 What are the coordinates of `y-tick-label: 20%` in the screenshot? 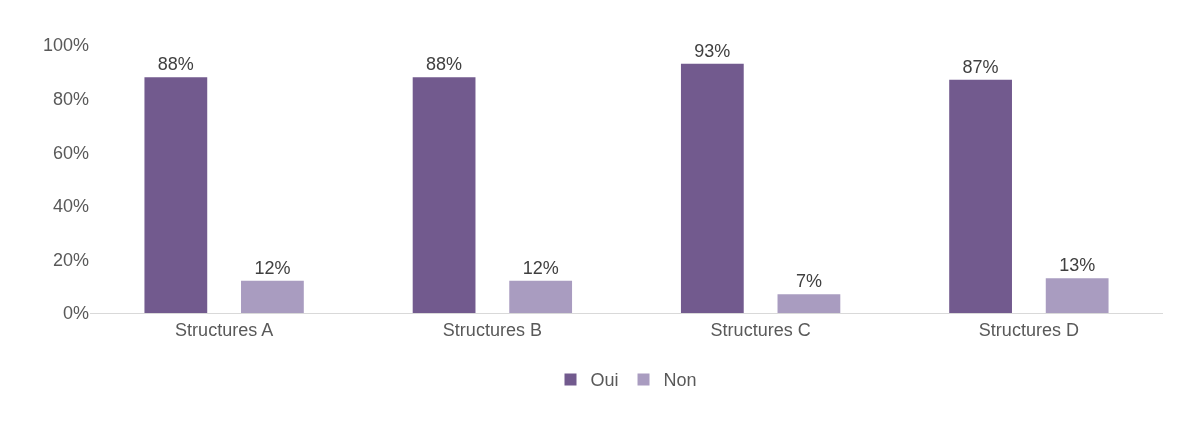 It's located at (70, 259).